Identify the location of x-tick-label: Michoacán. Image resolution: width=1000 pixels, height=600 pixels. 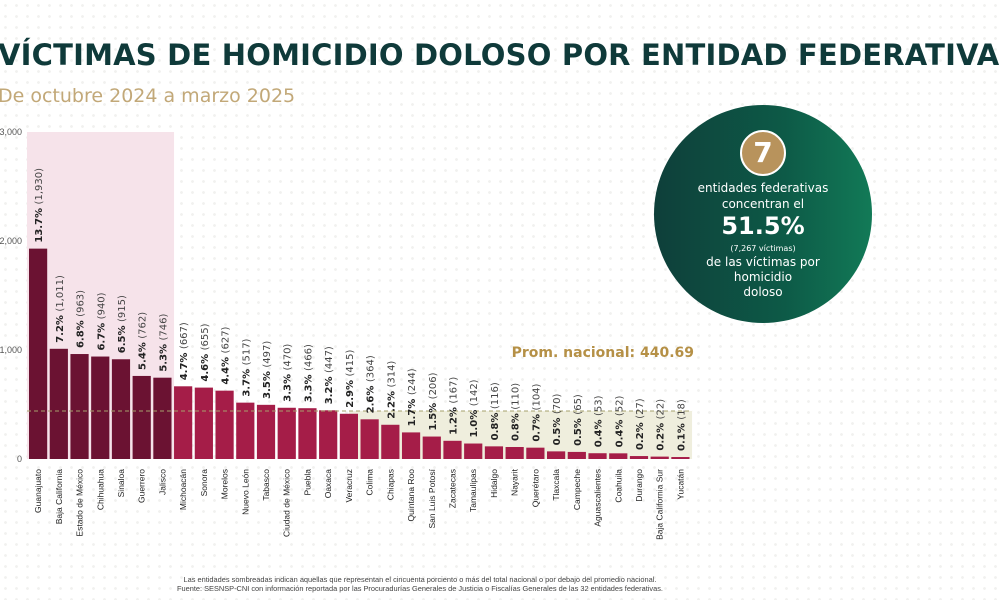
(183, 489).